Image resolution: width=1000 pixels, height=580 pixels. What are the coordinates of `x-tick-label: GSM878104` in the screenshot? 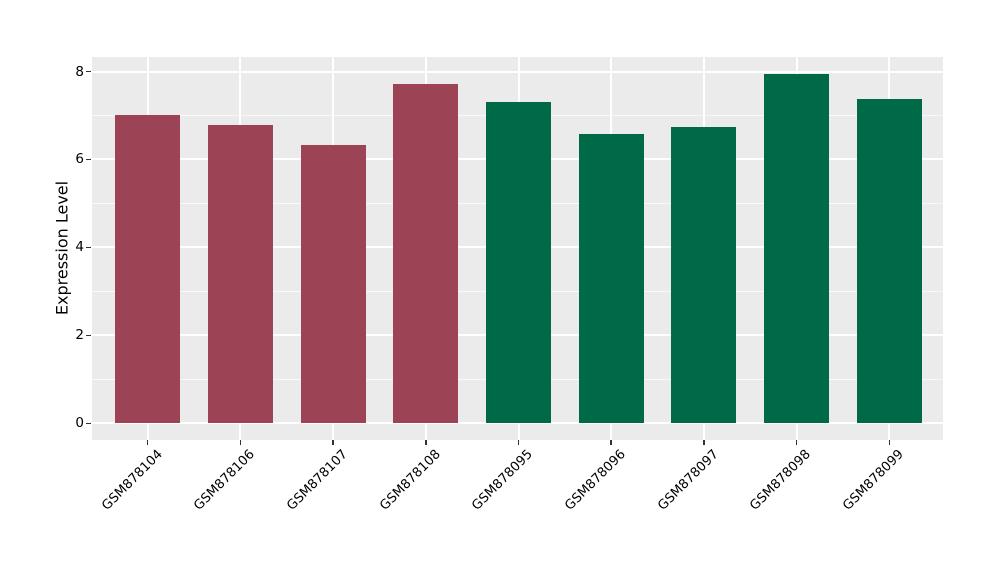 It's located at (132, 480).